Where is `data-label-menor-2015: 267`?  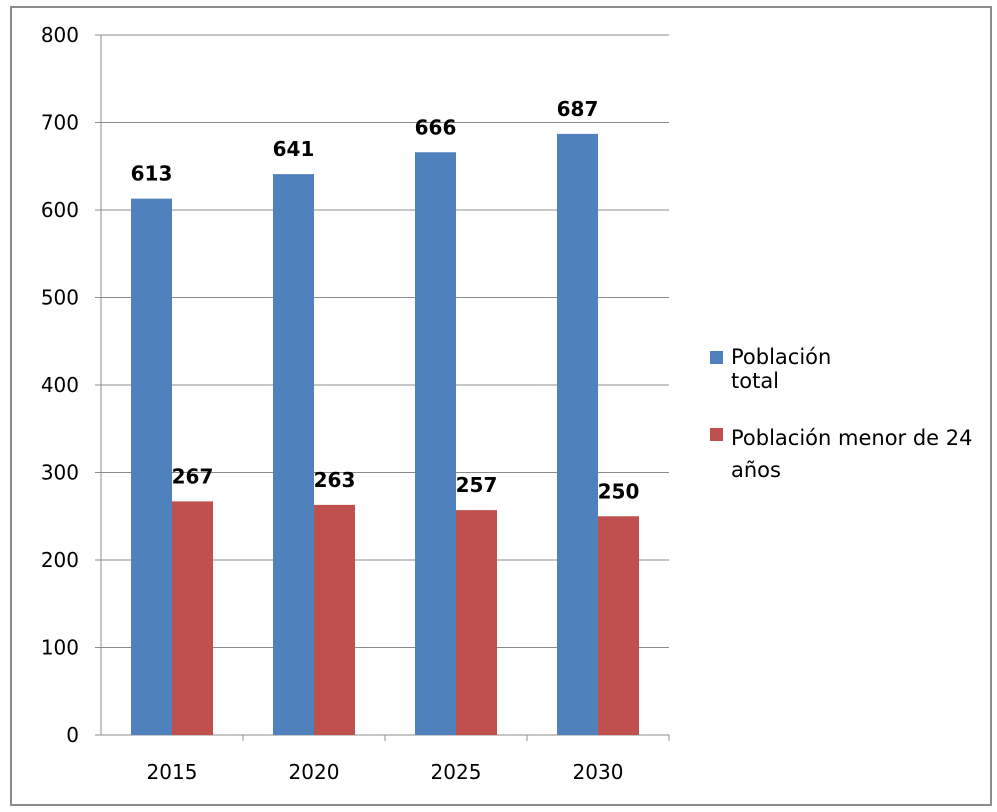
data-label-menor-2015: 267 is located at coordinates (193, 476).